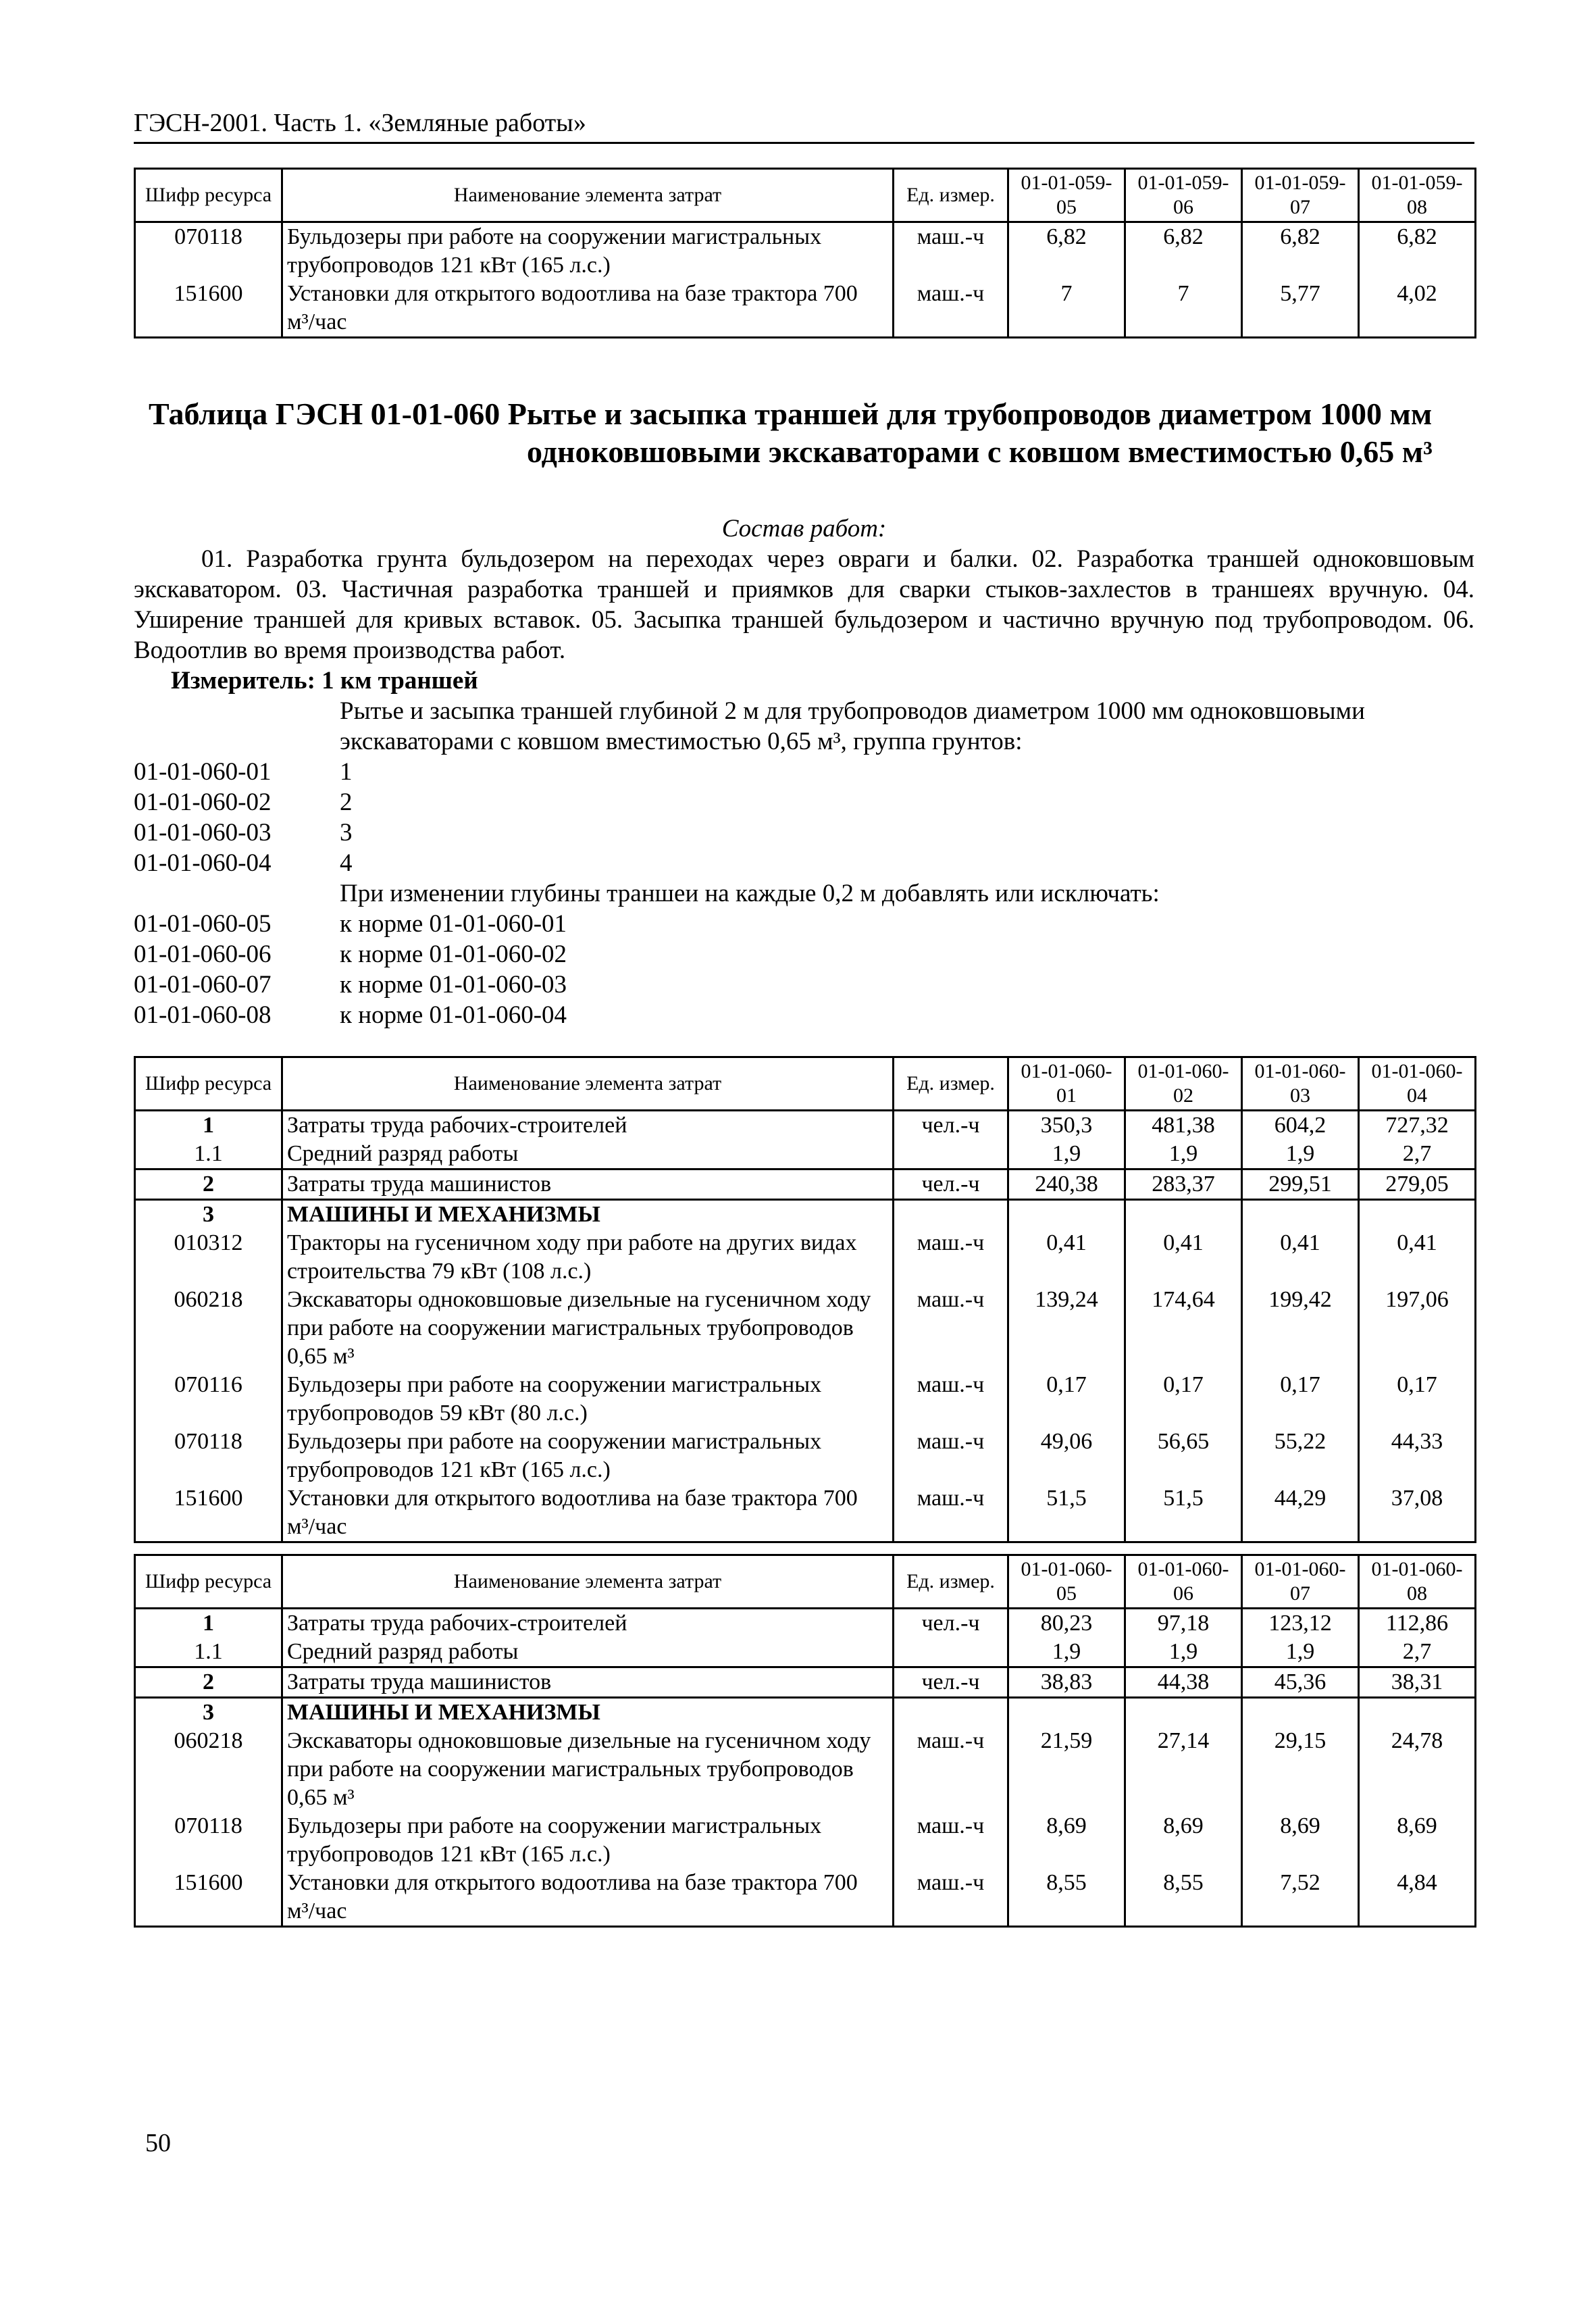  I want to click on measurement-unit: Измеритель: 1 км траншей, so click(324, 681).